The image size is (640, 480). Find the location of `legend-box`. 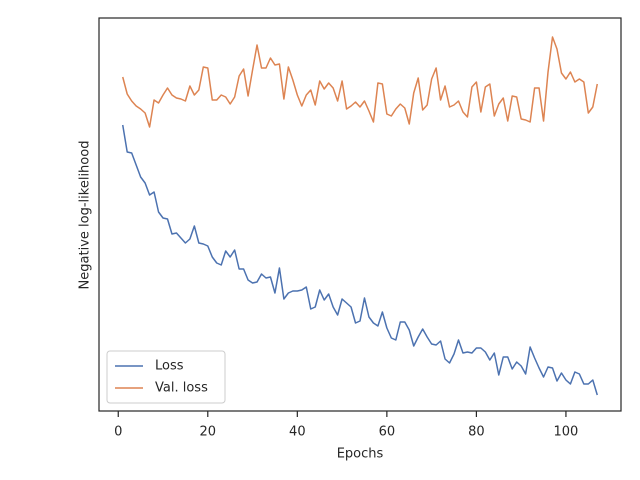

legend-box is located at coordinates (166, 377).